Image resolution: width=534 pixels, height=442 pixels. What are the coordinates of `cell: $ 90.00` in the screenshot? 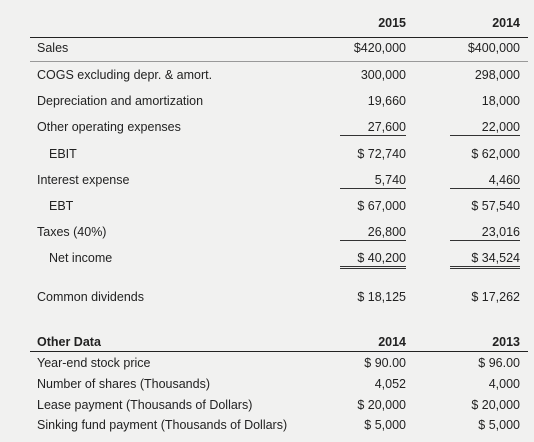 It's located at (385, 363).